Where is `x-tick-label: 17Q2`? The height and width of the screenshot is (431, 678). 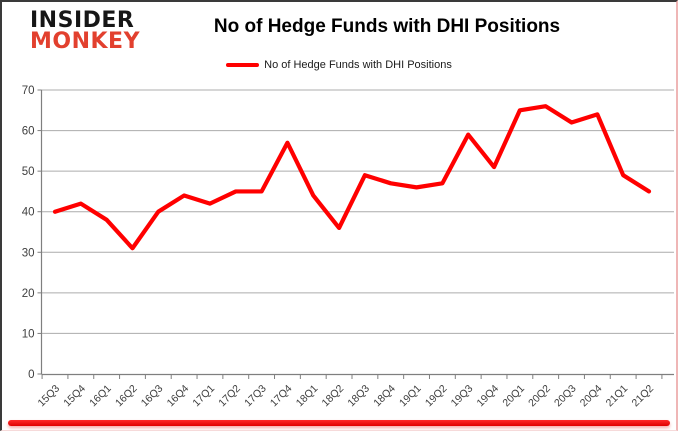 x-tick-label: 17Q2 is located at coordinates (229, 396).